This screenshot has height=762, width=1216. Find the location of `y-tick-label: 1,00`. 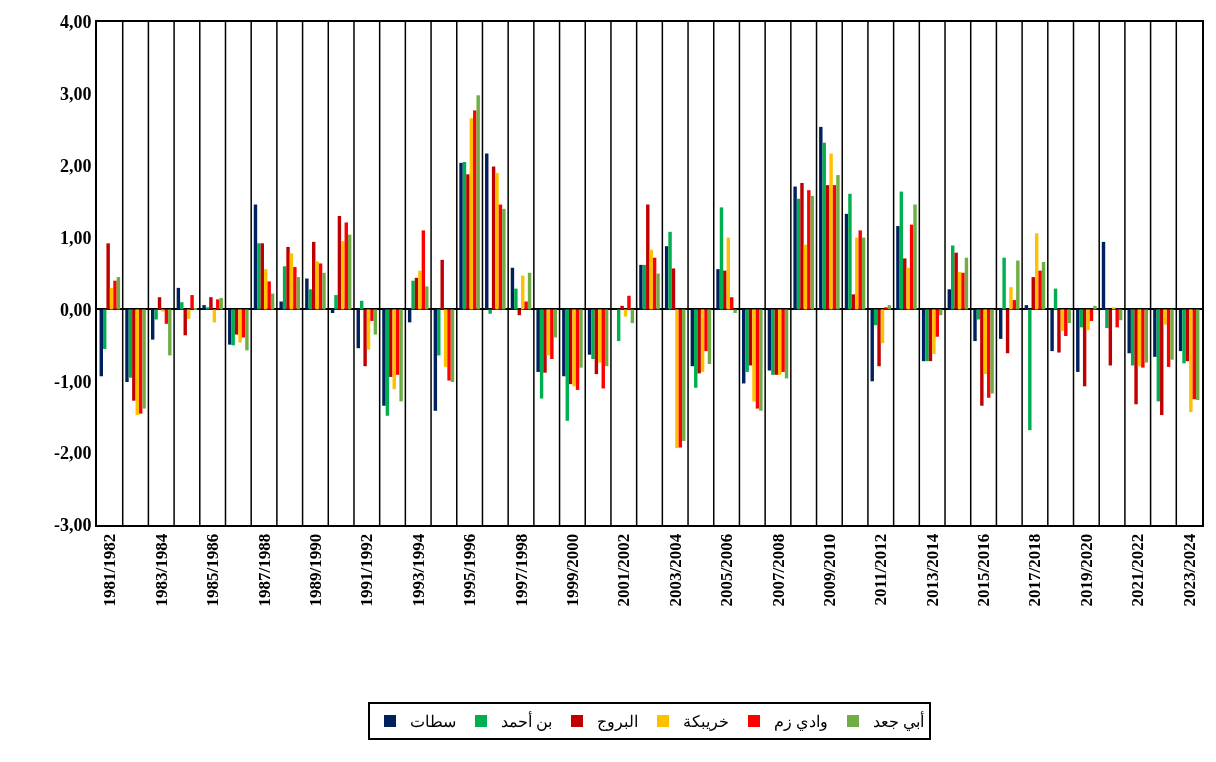

y-tick-label: 1,00 is located at coordinates (75, 237).